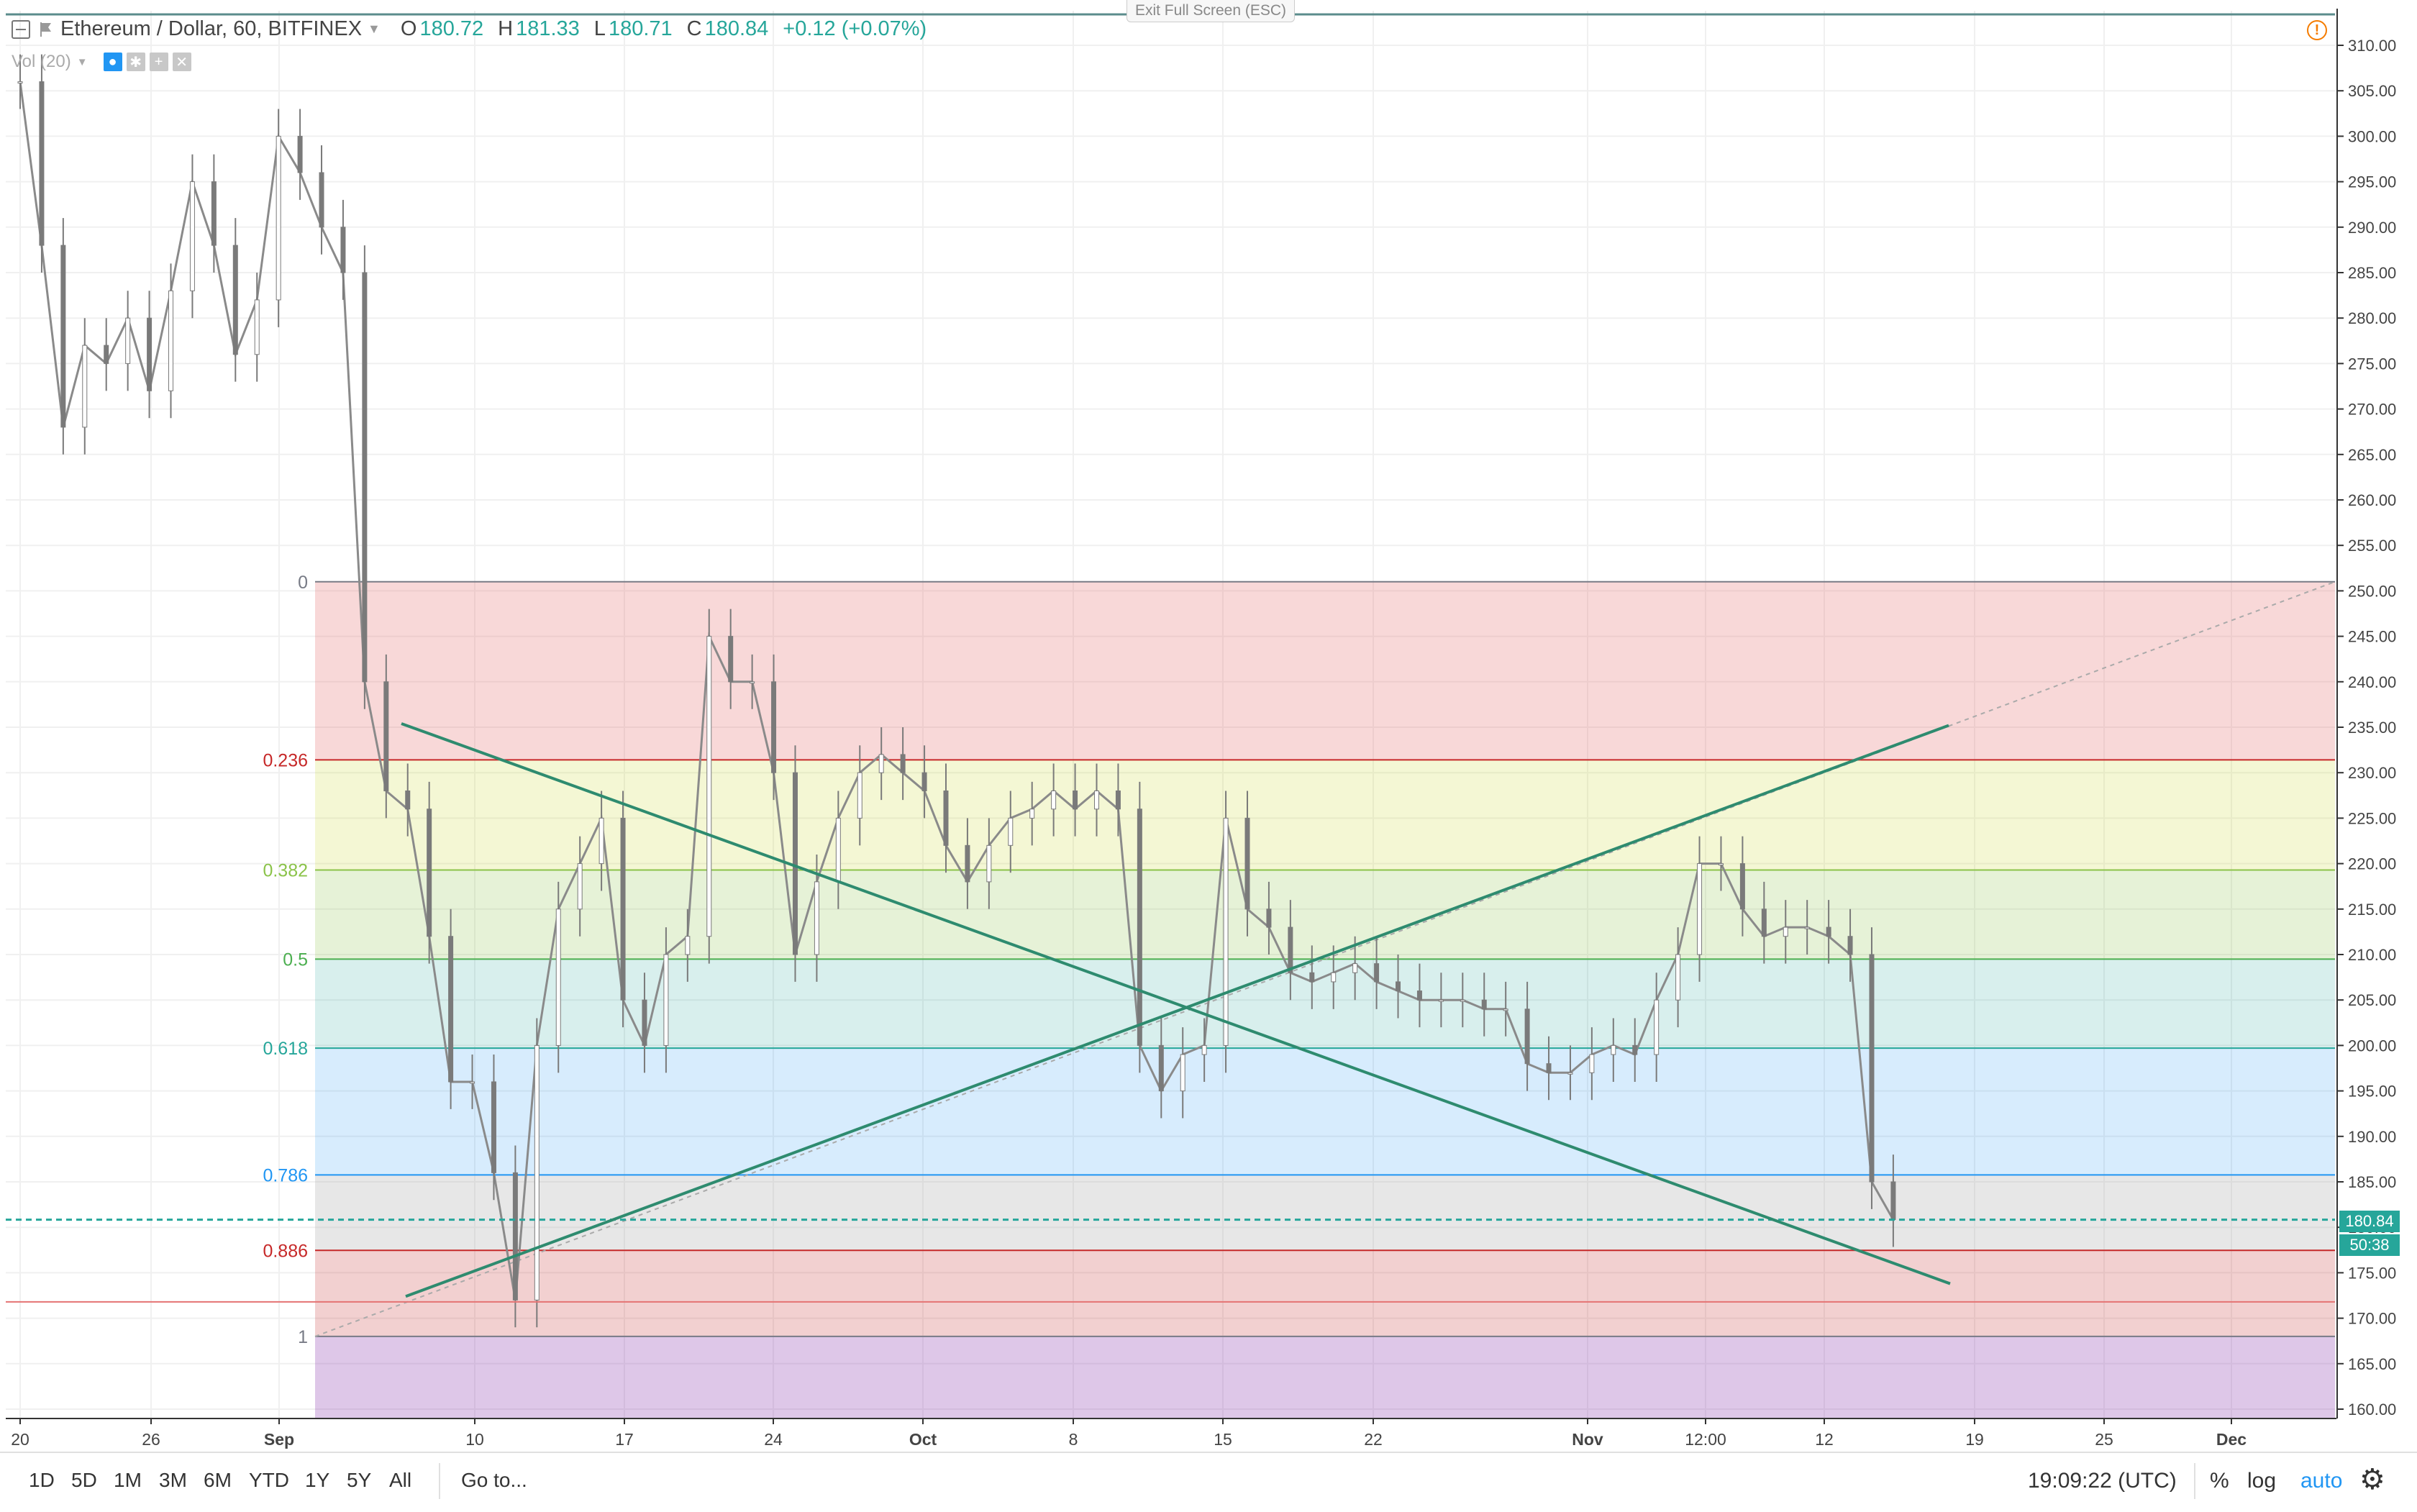  Describe the element at coordinates (1073, 1440) in the screenshot. I see `time-tick-label: 8` at that location.